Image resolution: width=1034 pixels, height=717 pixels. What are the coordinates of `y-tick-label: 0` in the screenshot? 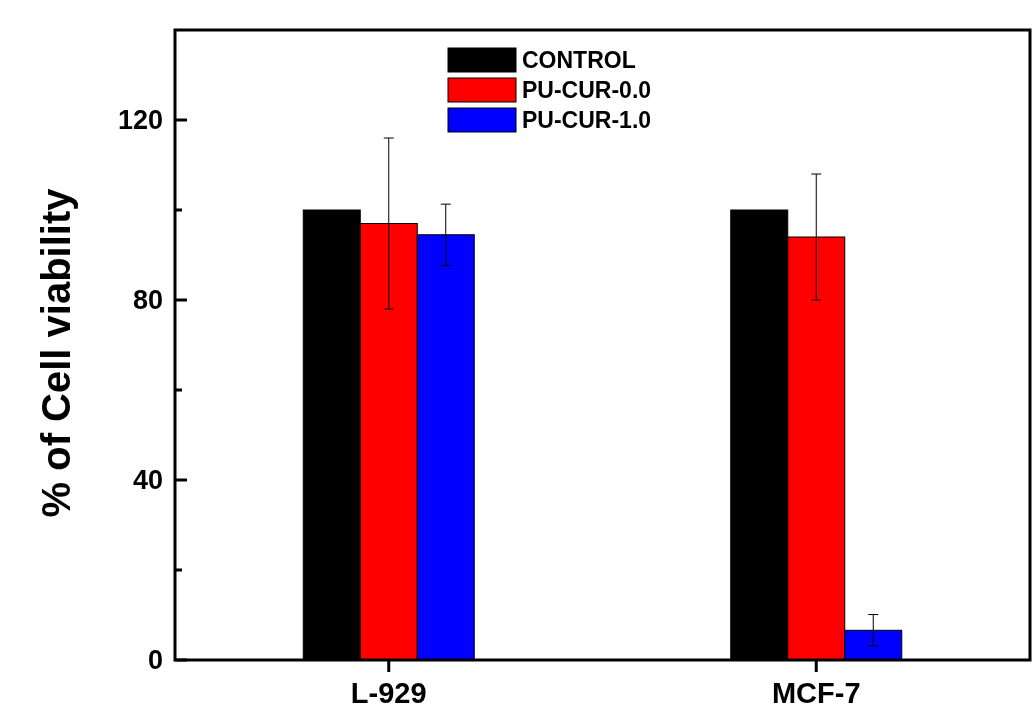 It's located at (155, 660).